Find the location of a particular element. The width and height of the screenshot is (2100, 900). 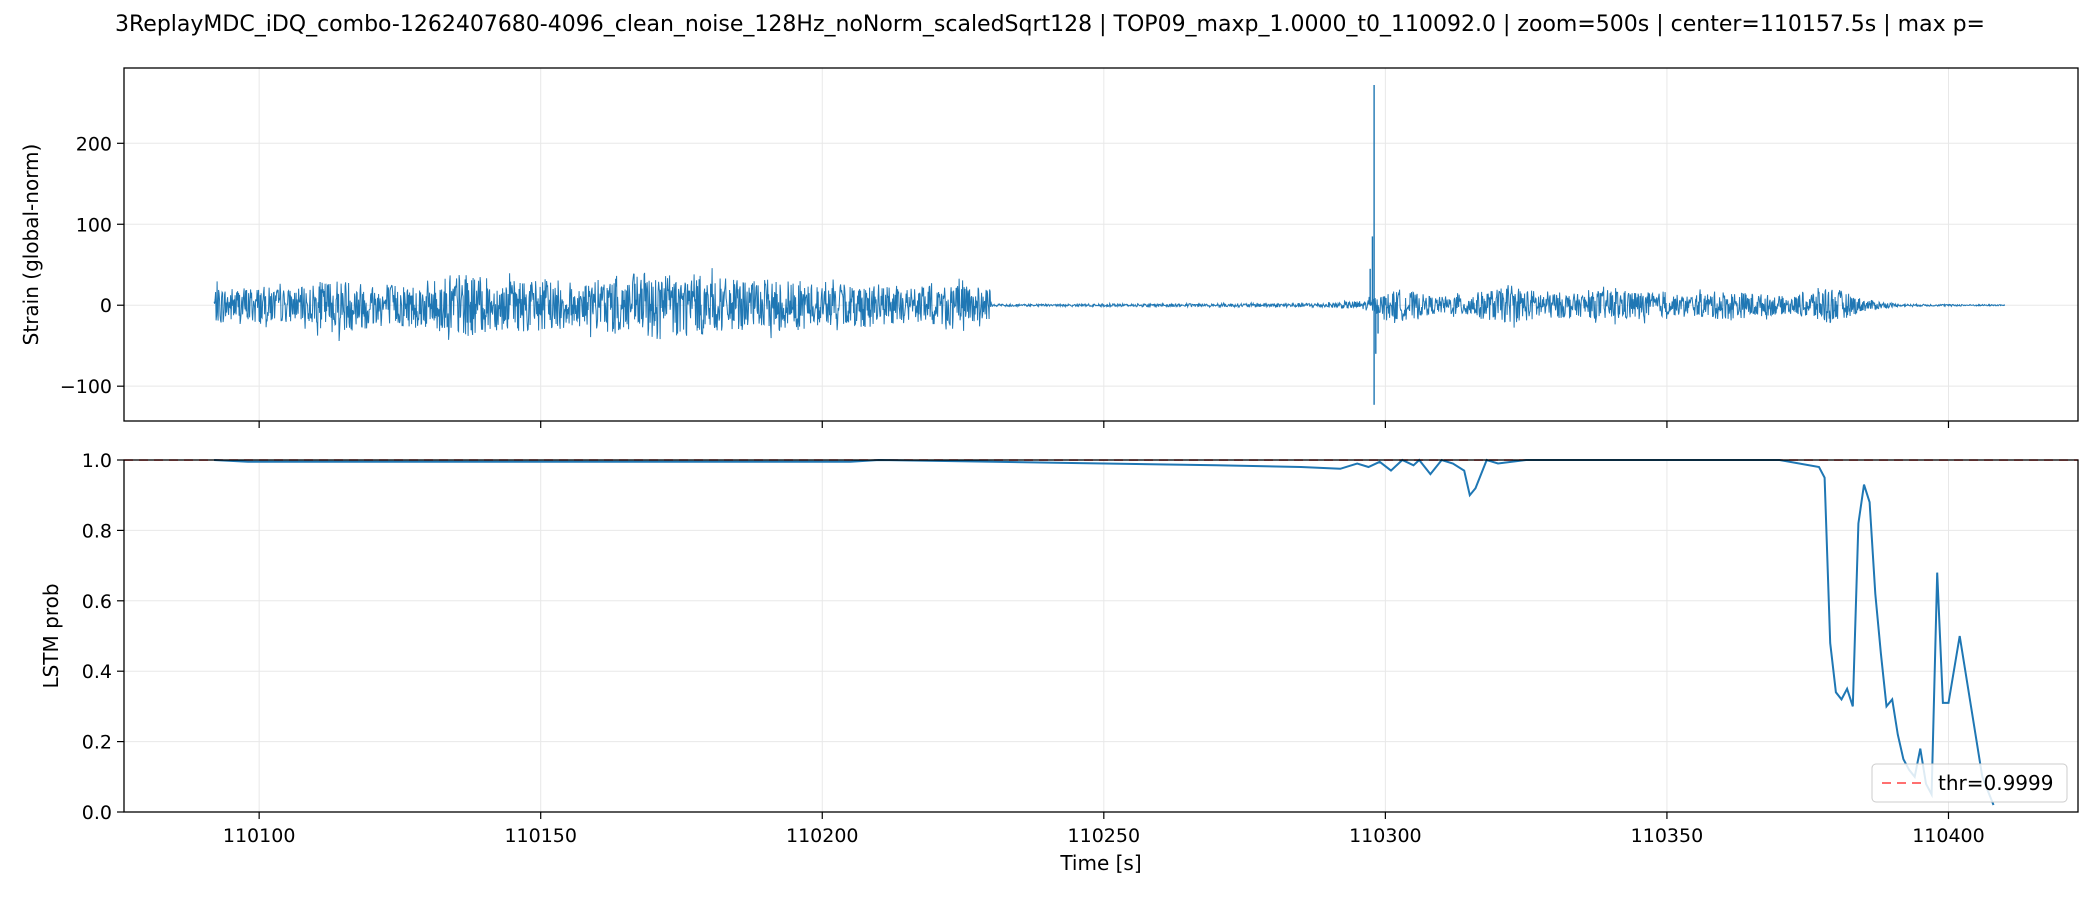

x-axis-label: Time [s] is located at coordinates (1100, 863).